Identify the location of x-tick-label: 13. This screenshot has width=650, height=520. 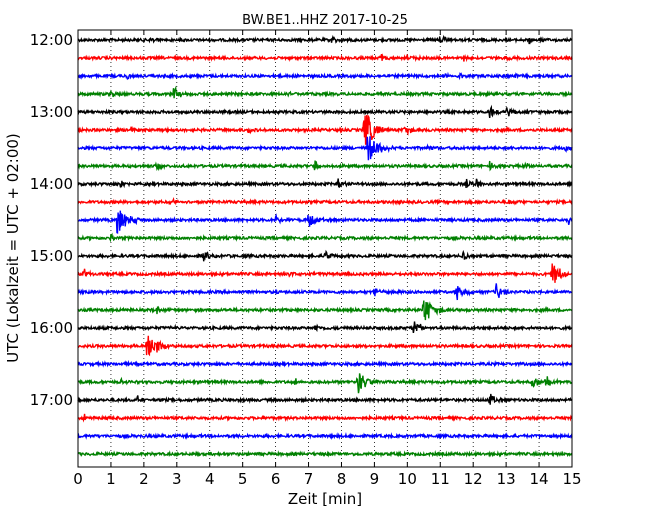
(506, 479).